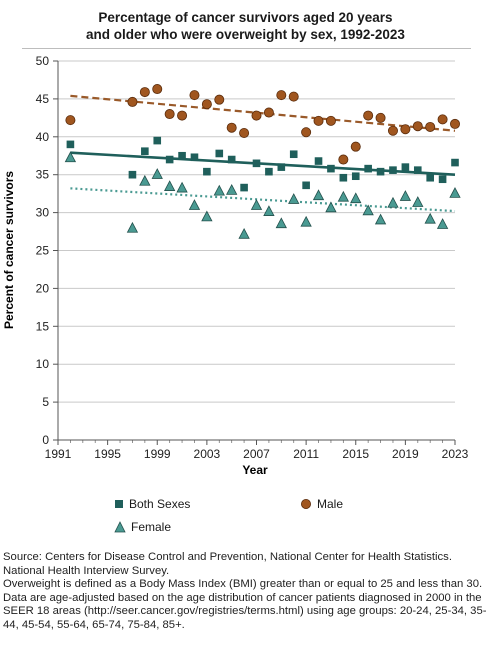 The image size is (491, 646). I want to click on y-tick-label: 20, so click(43, 288).